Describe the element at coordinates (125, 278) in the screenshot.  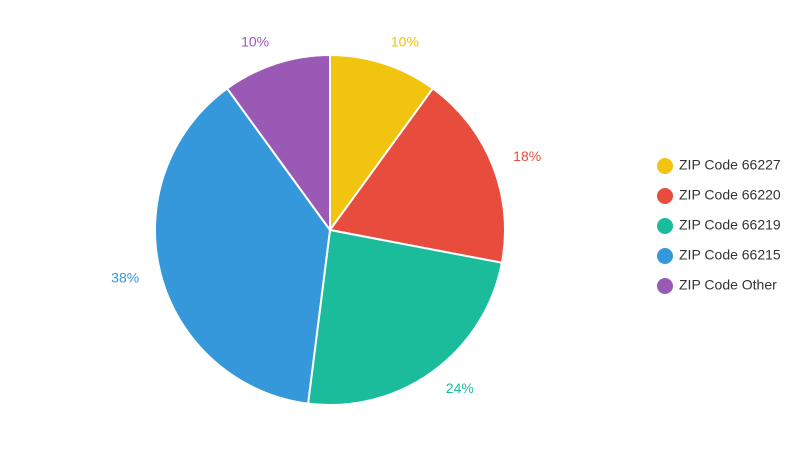
I see `slice-value-label-3: 38%` at that location.